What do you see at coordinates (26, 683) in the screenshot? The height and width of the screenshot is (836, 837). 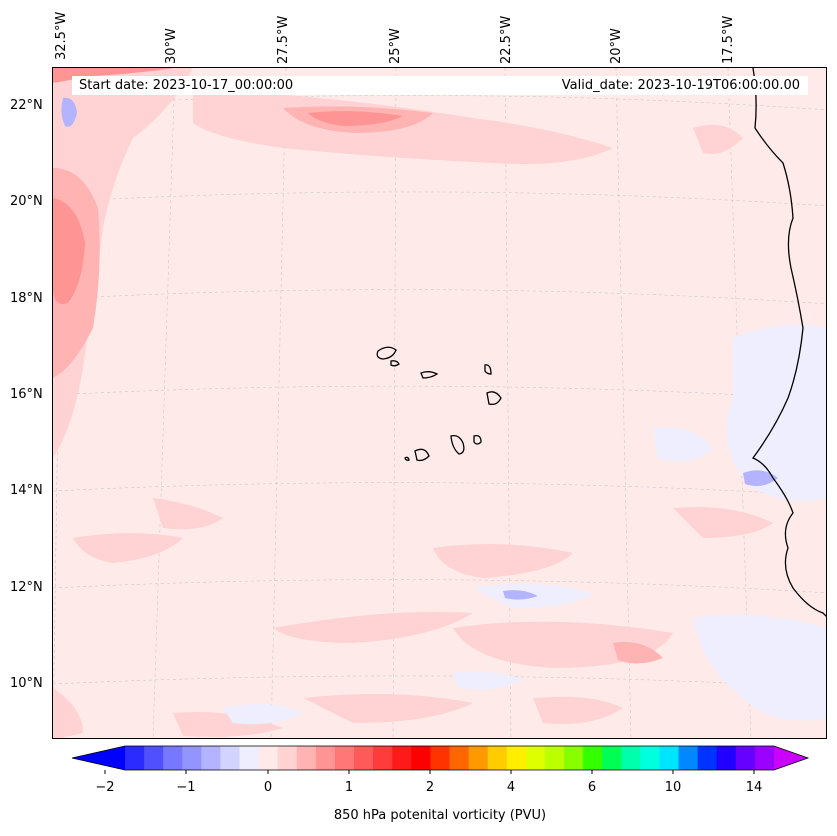 I see `lat-label: 10°N` at bounding box center [26, 683].